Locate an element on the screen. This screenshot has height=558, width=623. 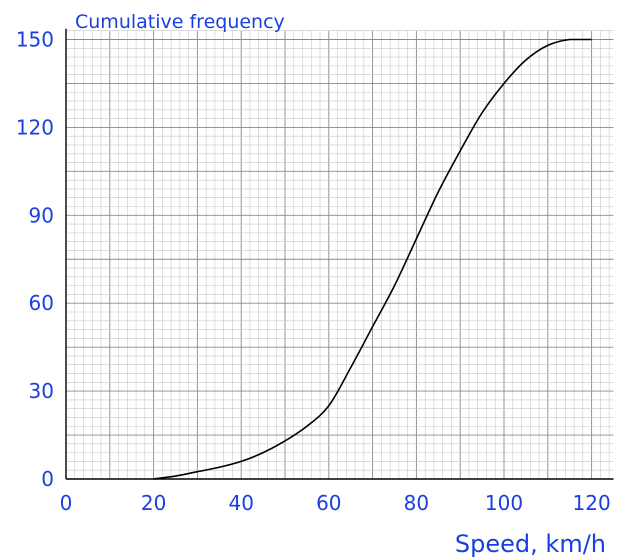
x-tick-label: 20 is located at coordinates (153, 503).